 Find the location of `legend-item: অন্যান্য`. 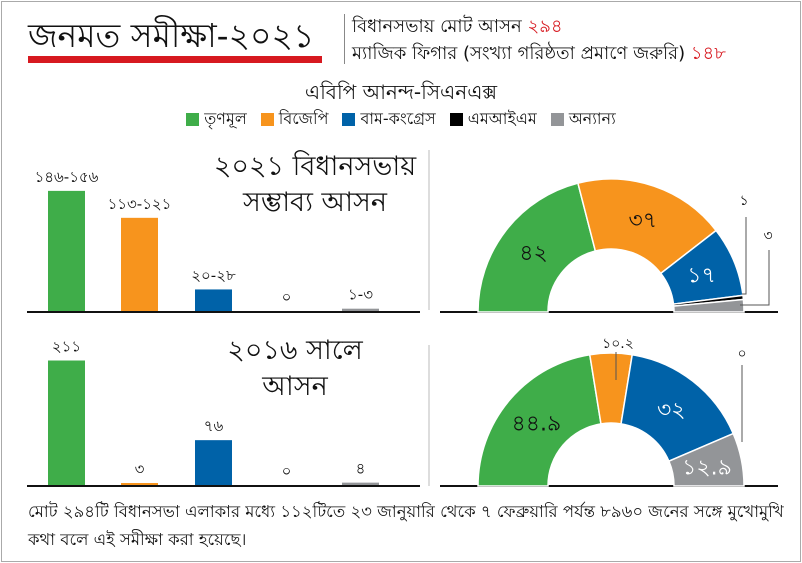

legend-item: অন্যান্য is located at coordinates (583, 119).